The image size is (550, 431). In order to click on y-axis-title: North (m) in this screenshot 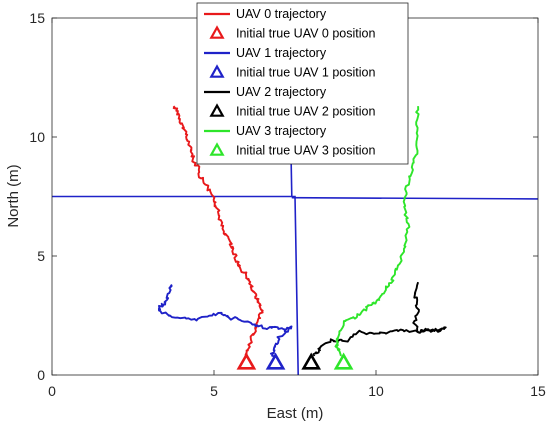, I will do `click(13, 195)`.